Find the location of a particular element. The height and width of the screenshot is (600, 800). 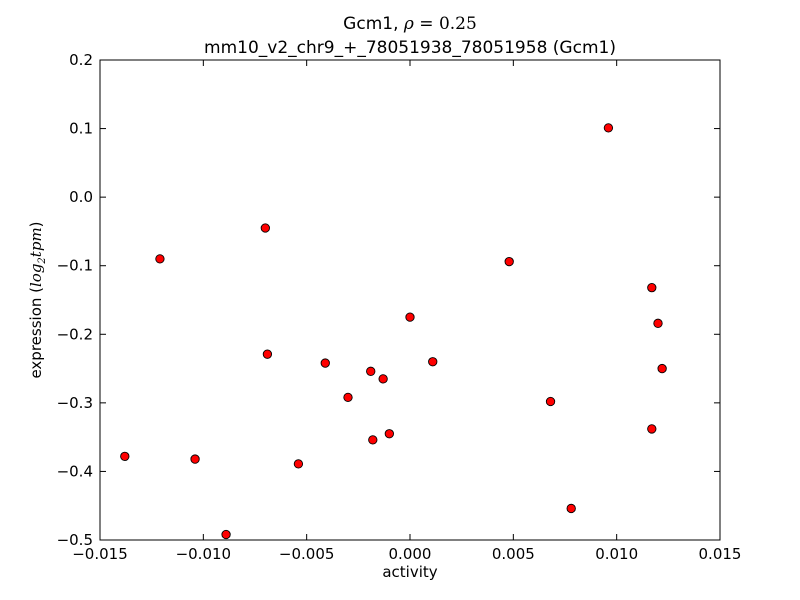

chart-subtitle: mm10_v2_chr9_+_78051938_78051958 (Gcm1) is located at coordinates (410, 48).